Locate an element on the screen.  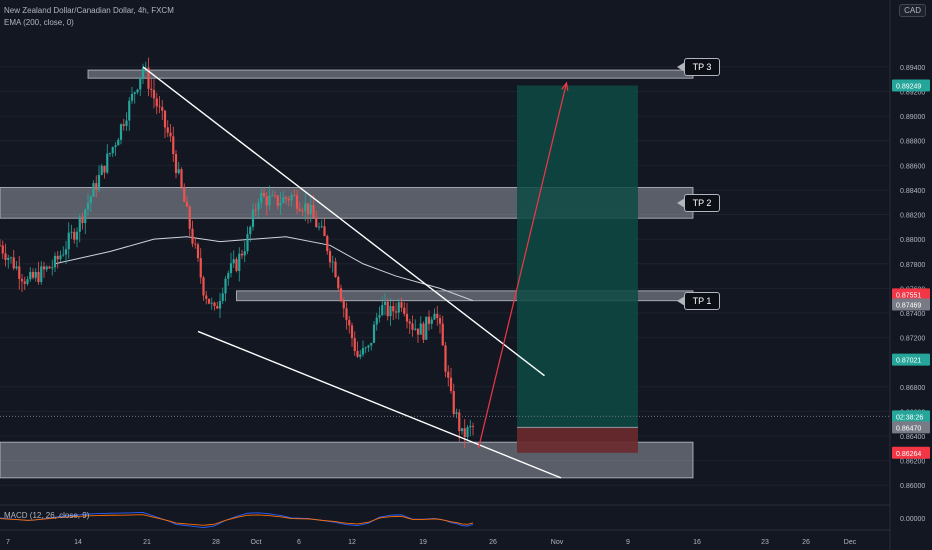
lower-trendline is located at coordinates (379, 404).